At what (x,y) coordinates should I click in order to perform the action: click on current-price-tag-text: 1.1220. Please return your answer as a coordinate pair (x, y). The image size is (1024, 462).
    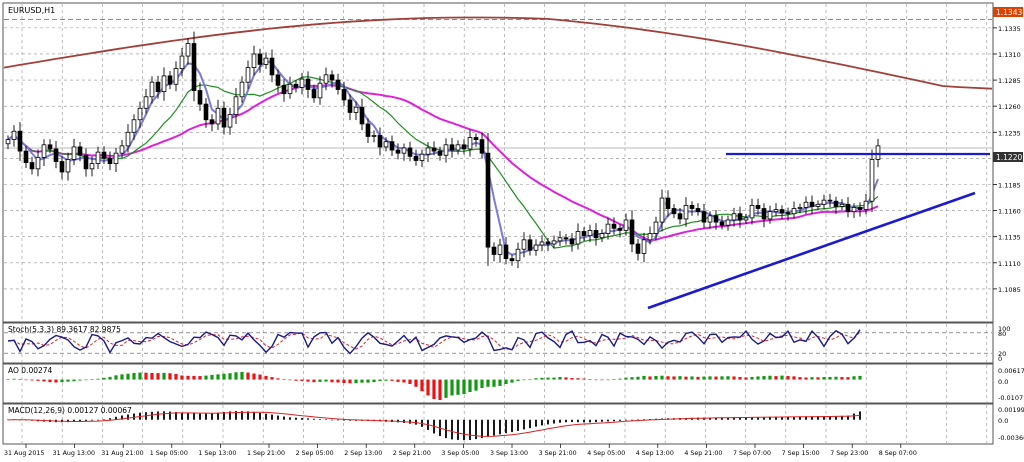
    Looking at the image, I should click on (1009, 157).